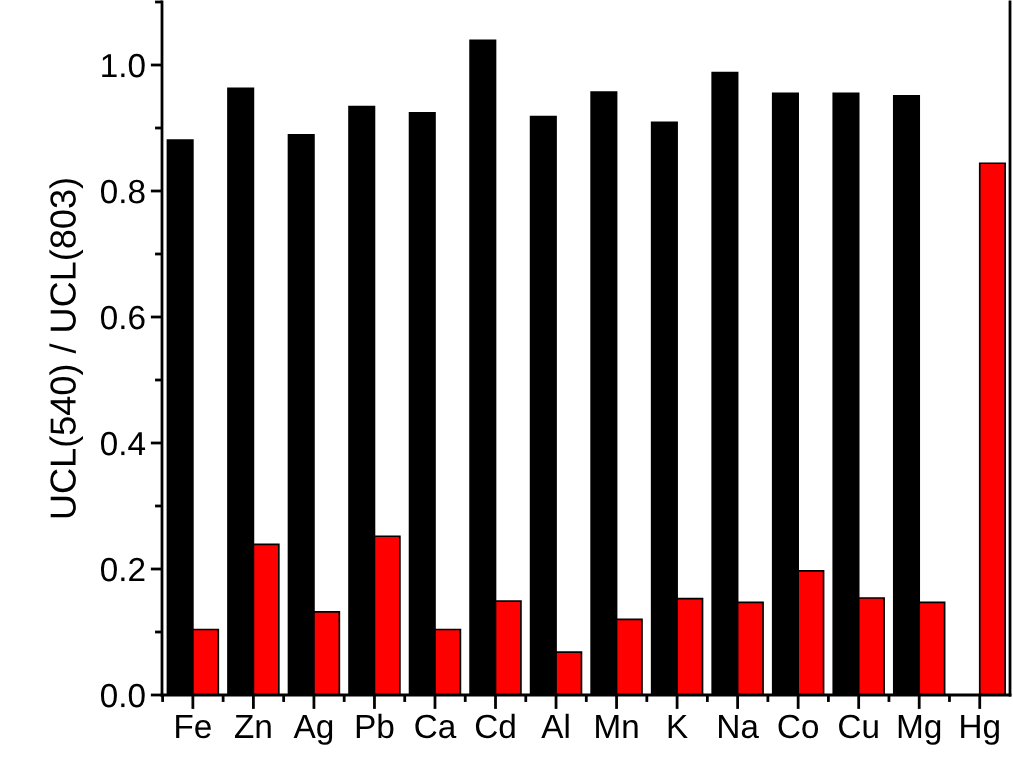  Describe the element at coordinates (678, 726) in the screenshot. I see `x-tick-label: K` at that location.